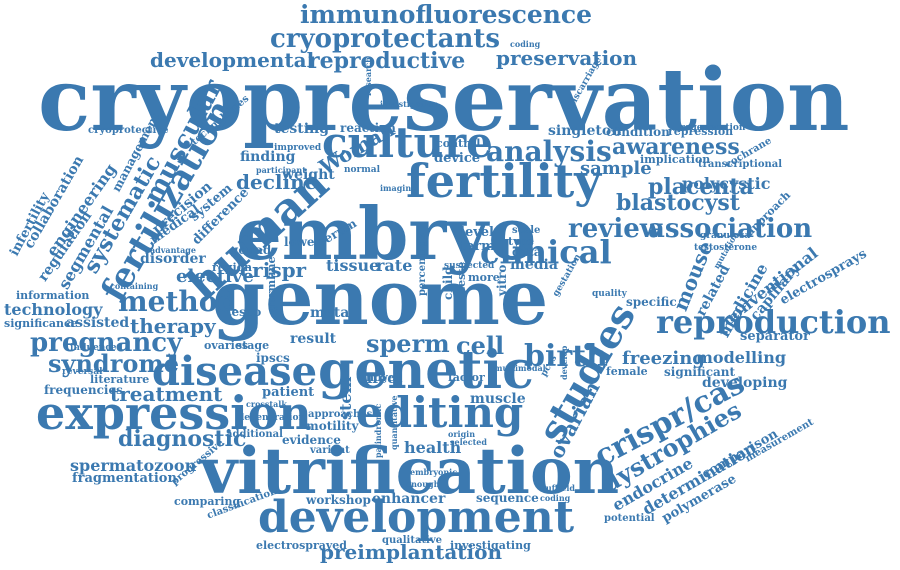  I want to click on cloud-word: spermatozoon, so click(133, 465).